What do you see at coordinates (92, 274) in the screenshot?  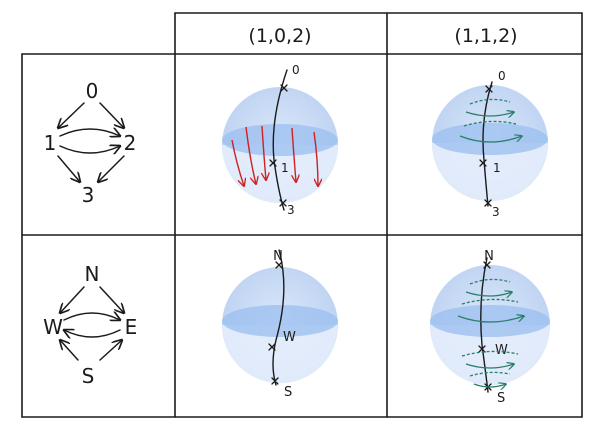 I see `quiver-node-top: N` at bounding box center [92, 274].